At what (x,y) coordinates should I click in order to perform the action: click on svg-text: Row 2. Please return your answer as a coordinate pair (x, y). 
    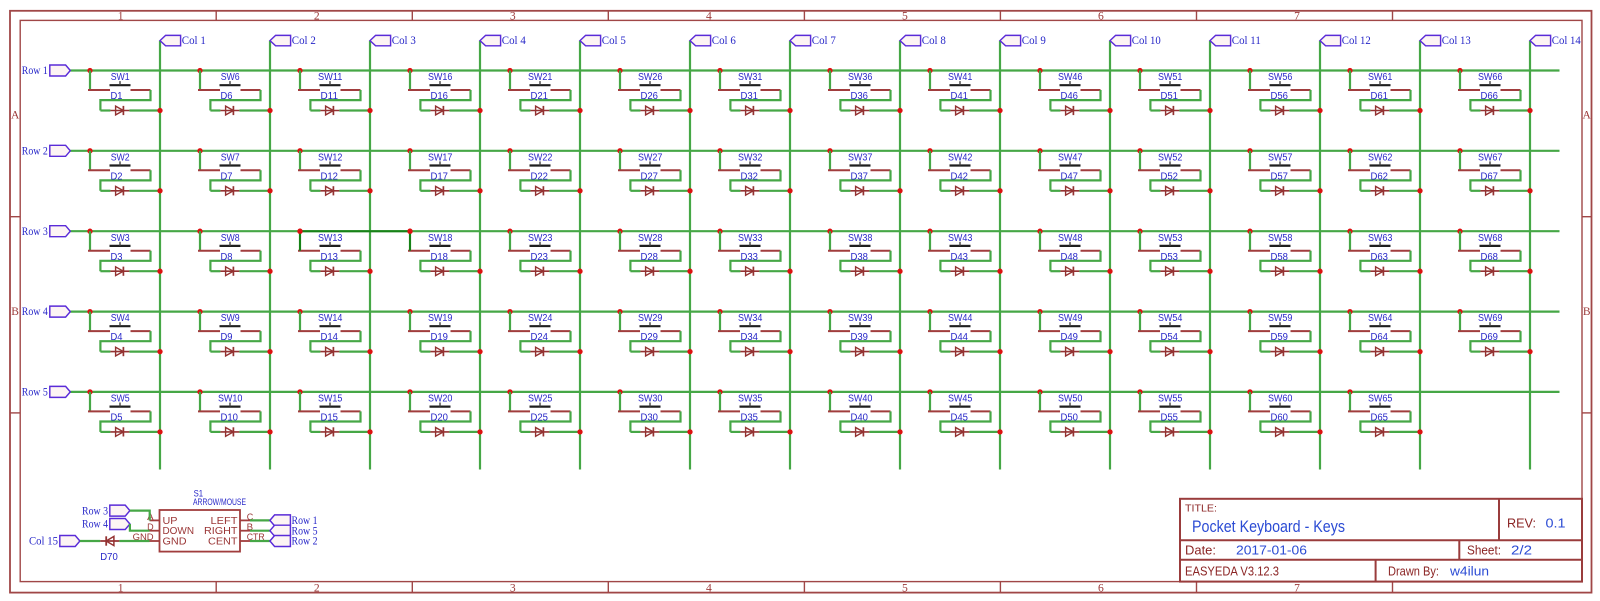
    Looking at the image, I should click on (35, 151).